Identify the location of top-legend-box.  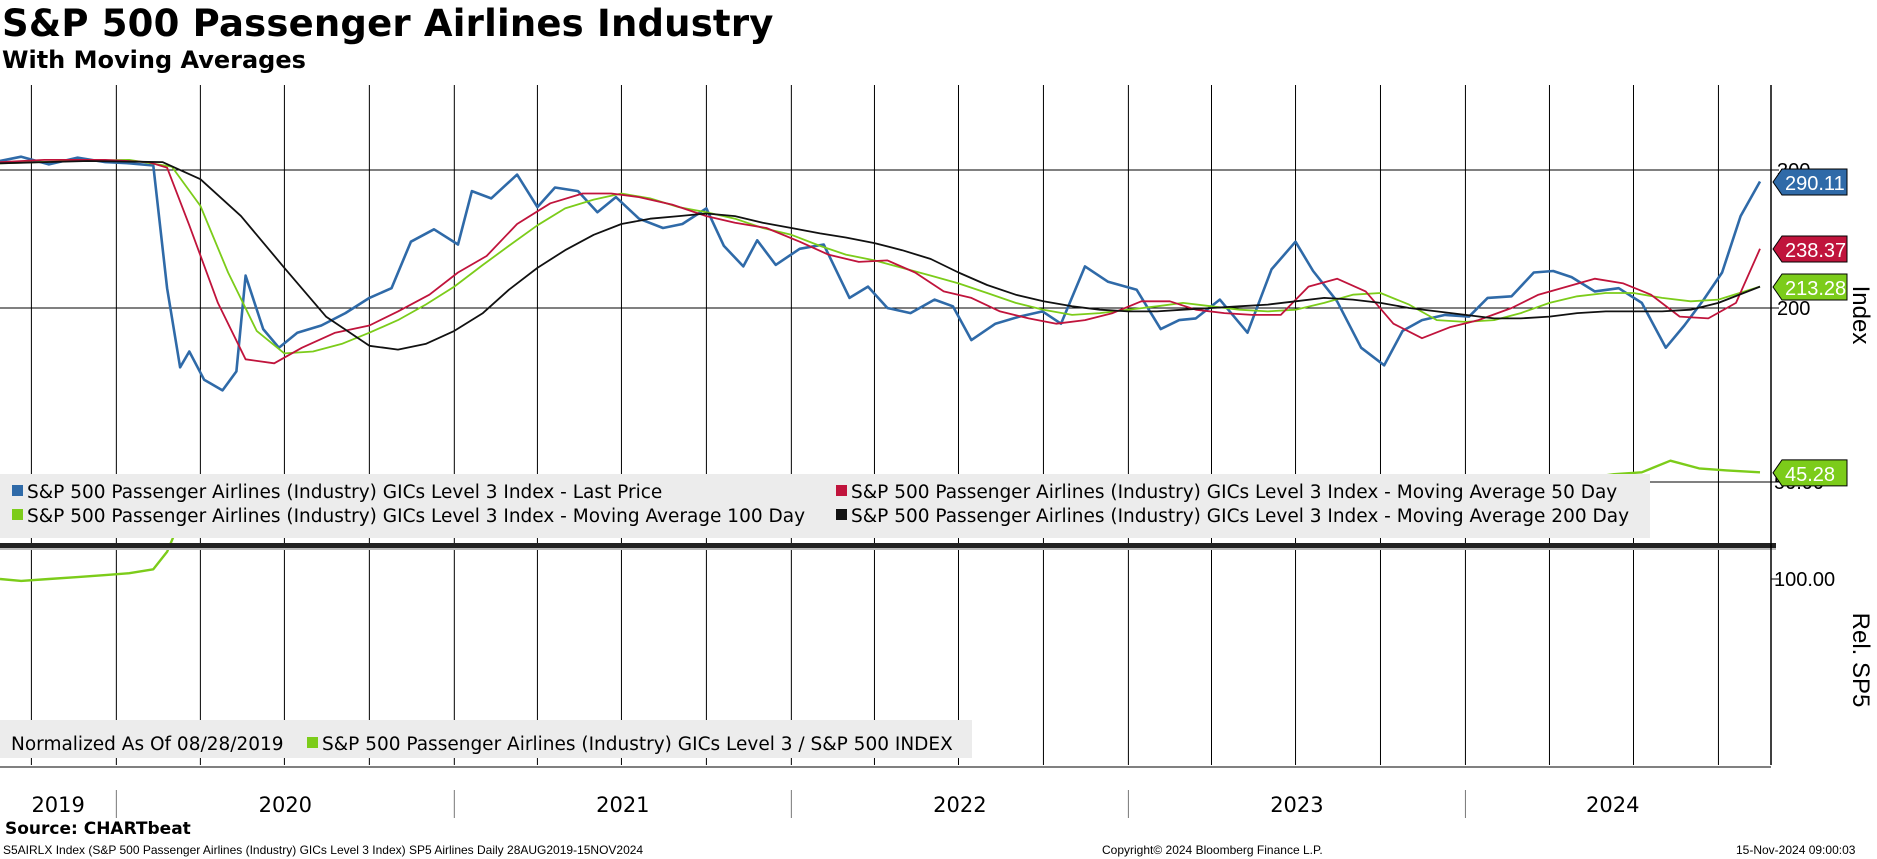
(825, 506).